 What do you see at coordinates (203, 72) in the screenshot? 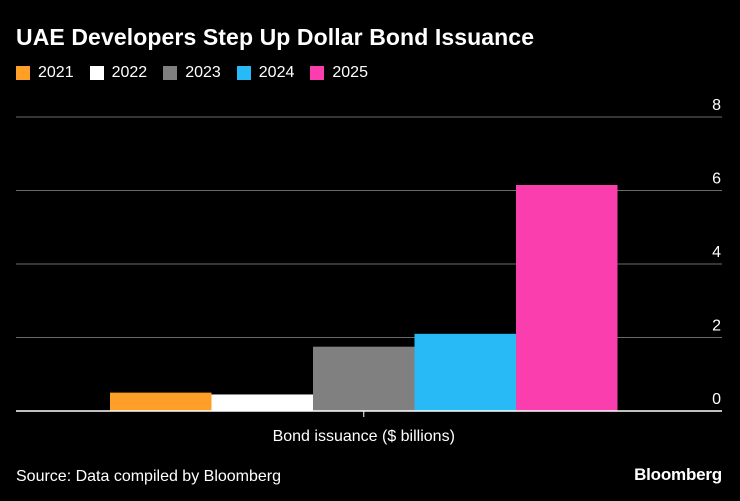
I see `legend-label-2023: 2023` at bounding box center [203, 72].